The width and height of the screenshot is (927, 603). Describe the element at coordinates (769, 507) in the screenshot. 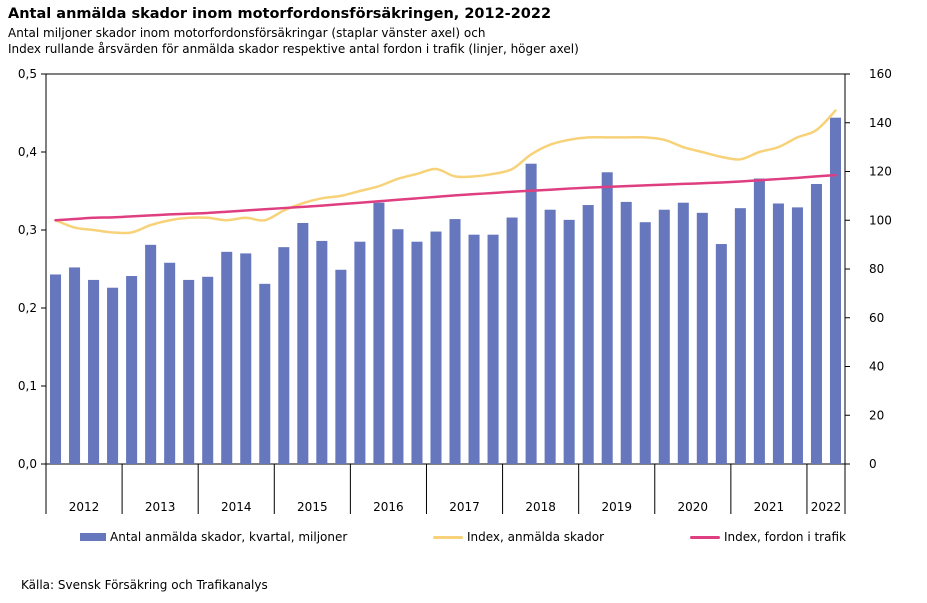

I see `year-label: 2021` at that location.